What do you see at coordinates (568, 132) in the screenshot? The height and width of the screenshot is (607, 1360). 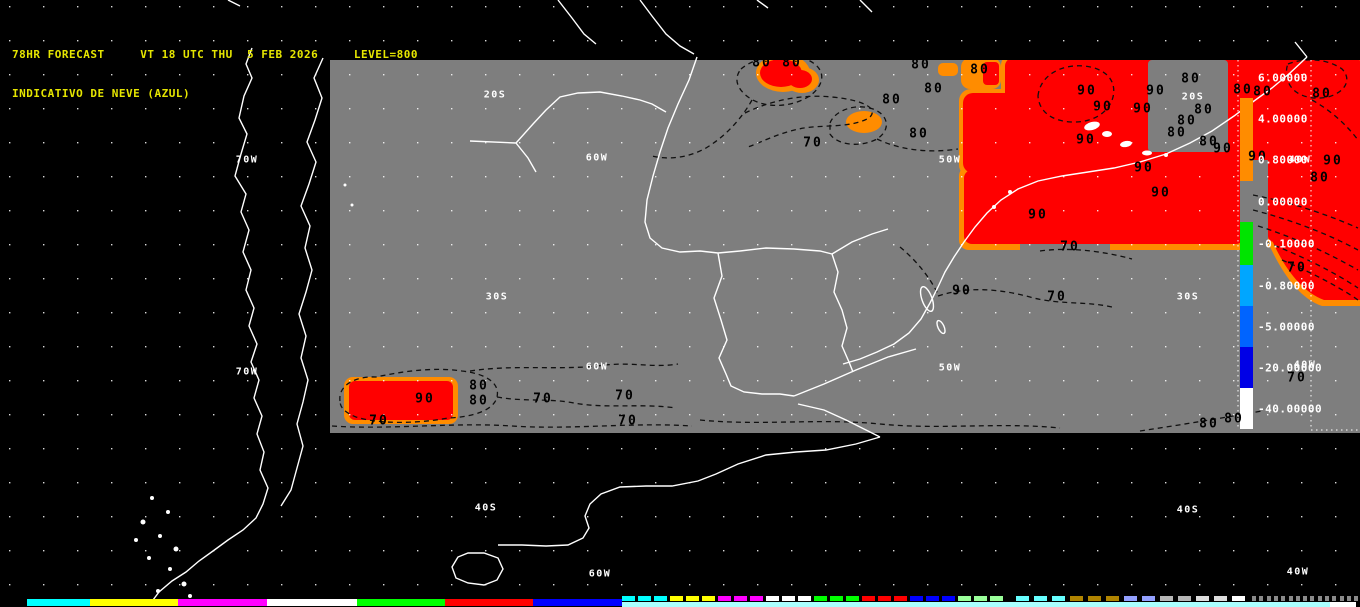 I see `north-borders` at bounding box center [568, 132].